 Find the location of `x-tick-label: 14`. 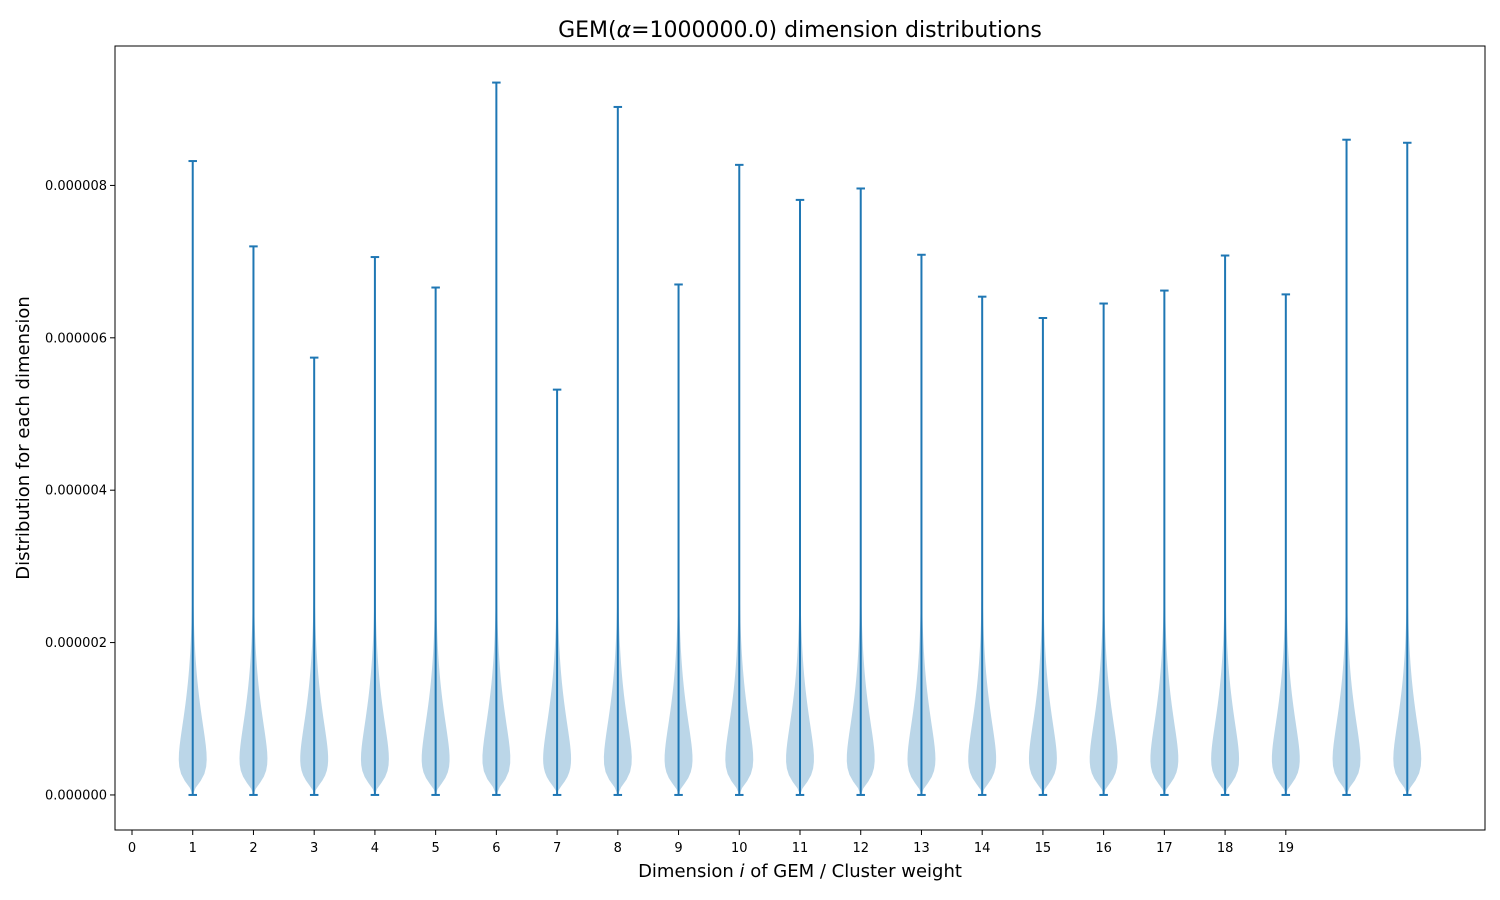

x-tick-label: 14 is located at coordinates (982, 848).